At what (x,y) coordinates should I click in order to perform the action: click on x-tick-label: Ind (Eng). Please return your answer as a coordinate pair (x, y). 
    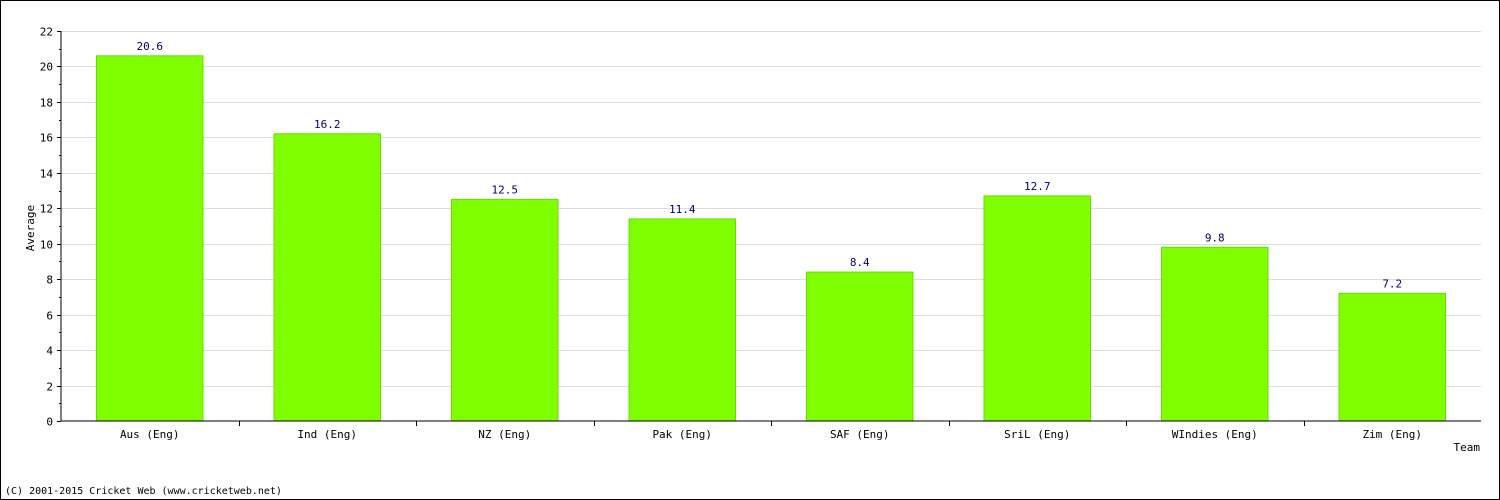
    Looking at the image, I should click on (327, 434).